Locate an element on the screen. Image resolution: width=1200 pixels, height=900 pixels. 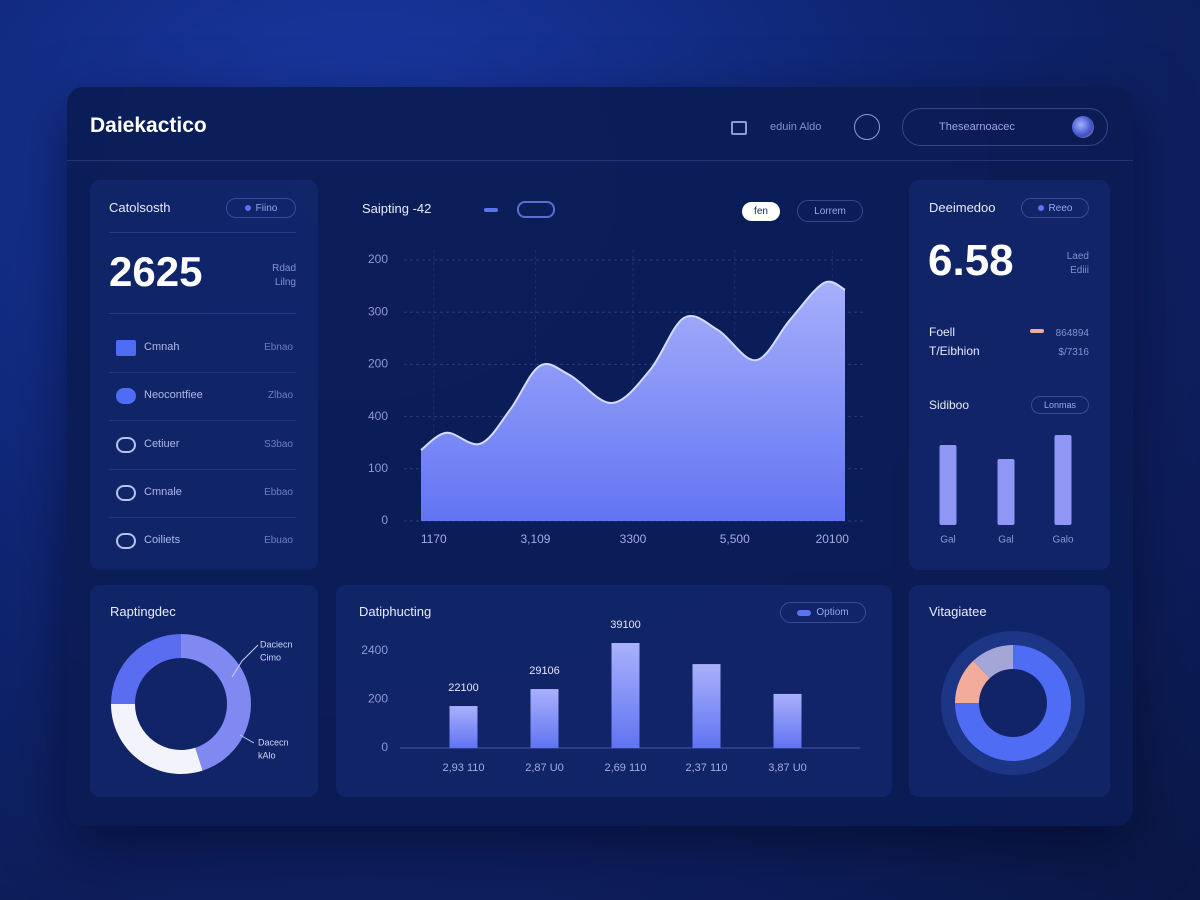
bar-annotation: 29106 is located at coordinates (544, 671).